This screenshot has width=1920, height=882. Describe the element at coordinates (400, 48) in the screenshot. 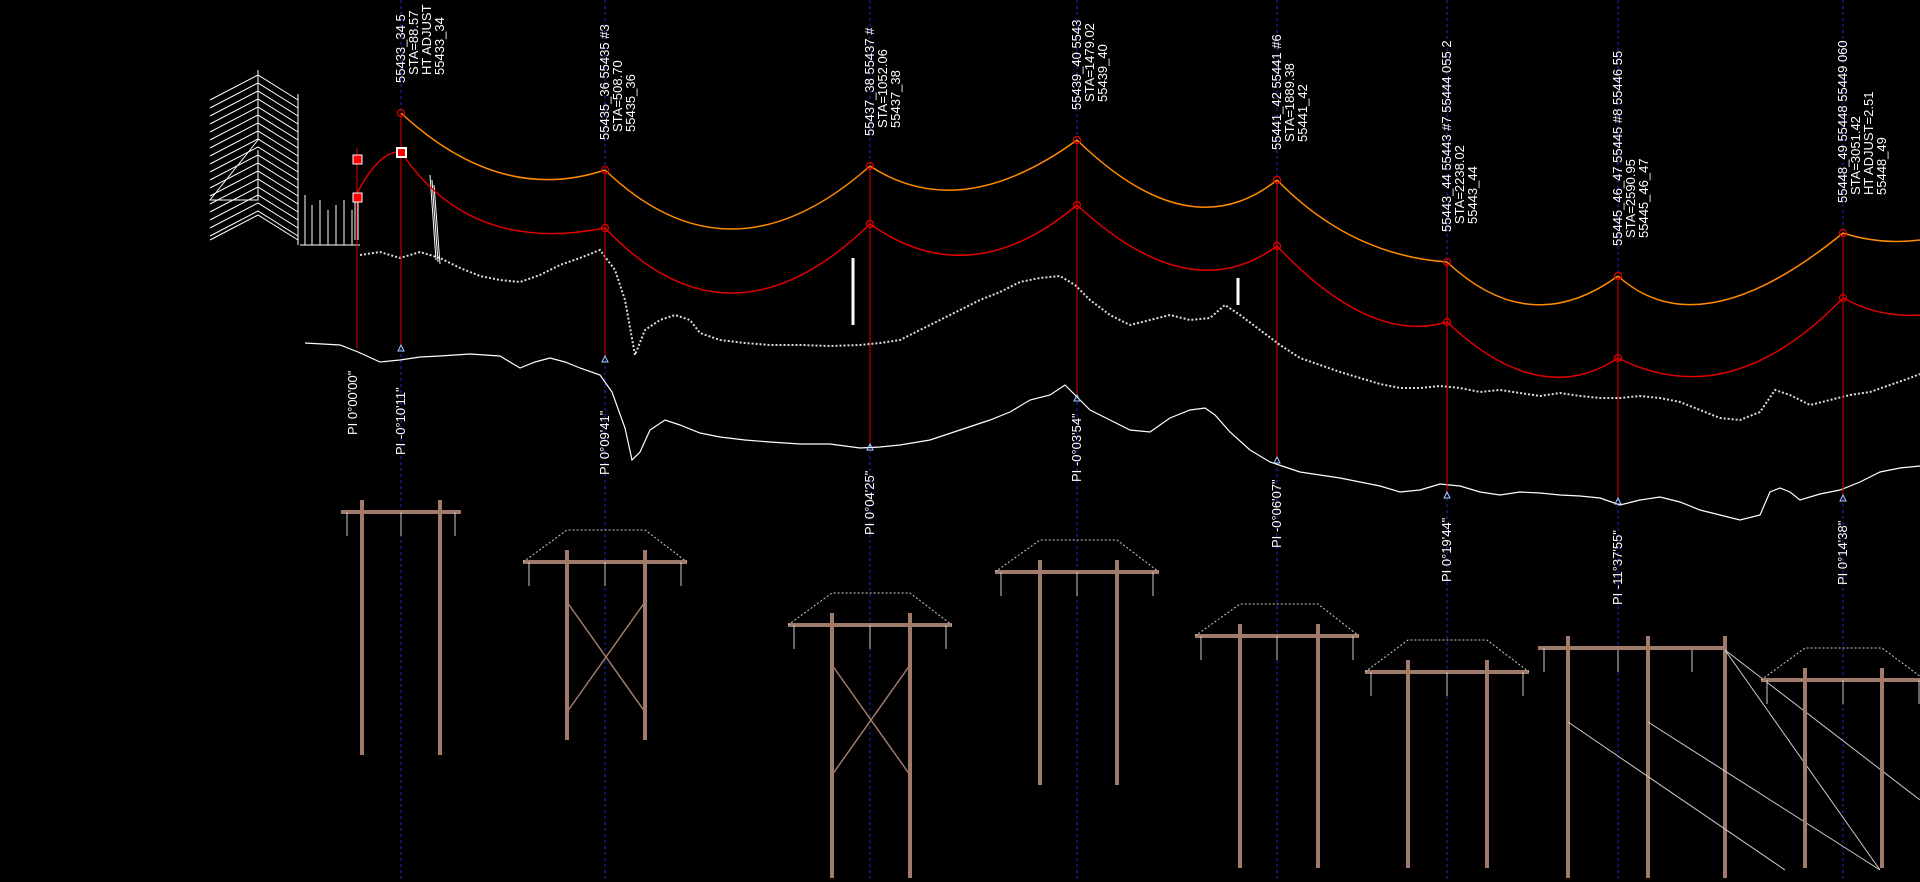

I see `structure-name-s34: 55433_34 5` at that location.